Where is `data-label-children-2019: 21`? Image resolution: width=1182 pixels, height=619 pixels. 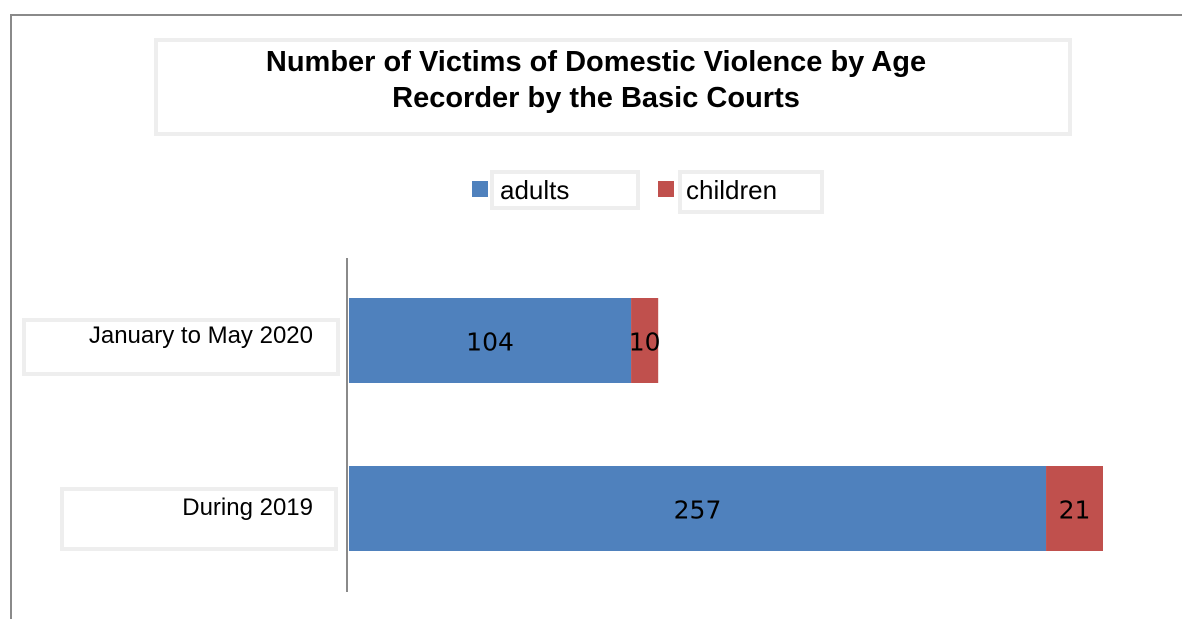 data-label-children-2019: 21 is located at coordinates (1075, 510).